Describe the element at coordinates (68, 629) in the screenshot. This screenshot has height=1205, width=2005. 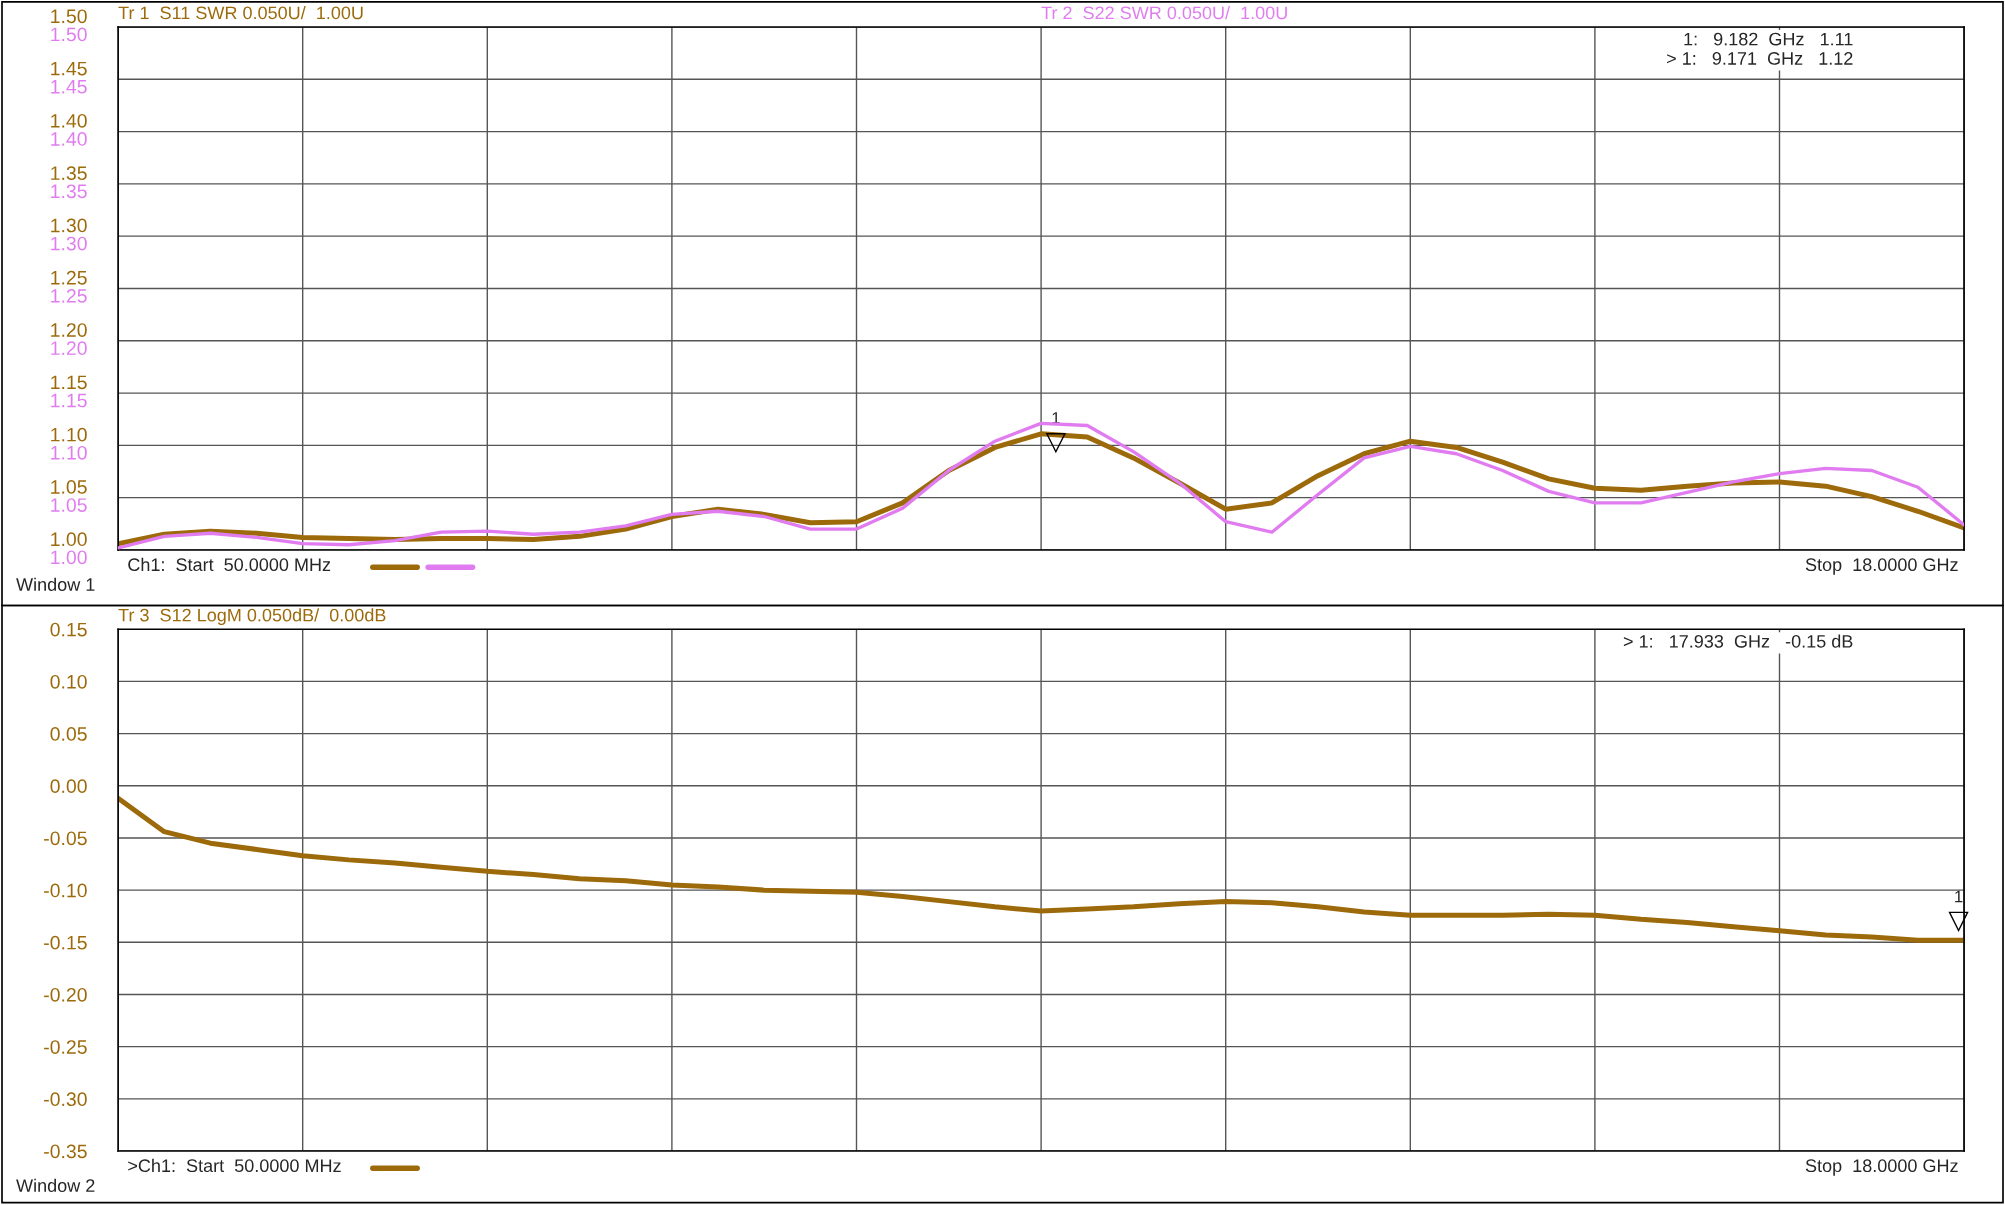
I see `y-tick-label: 0.15` at that location.